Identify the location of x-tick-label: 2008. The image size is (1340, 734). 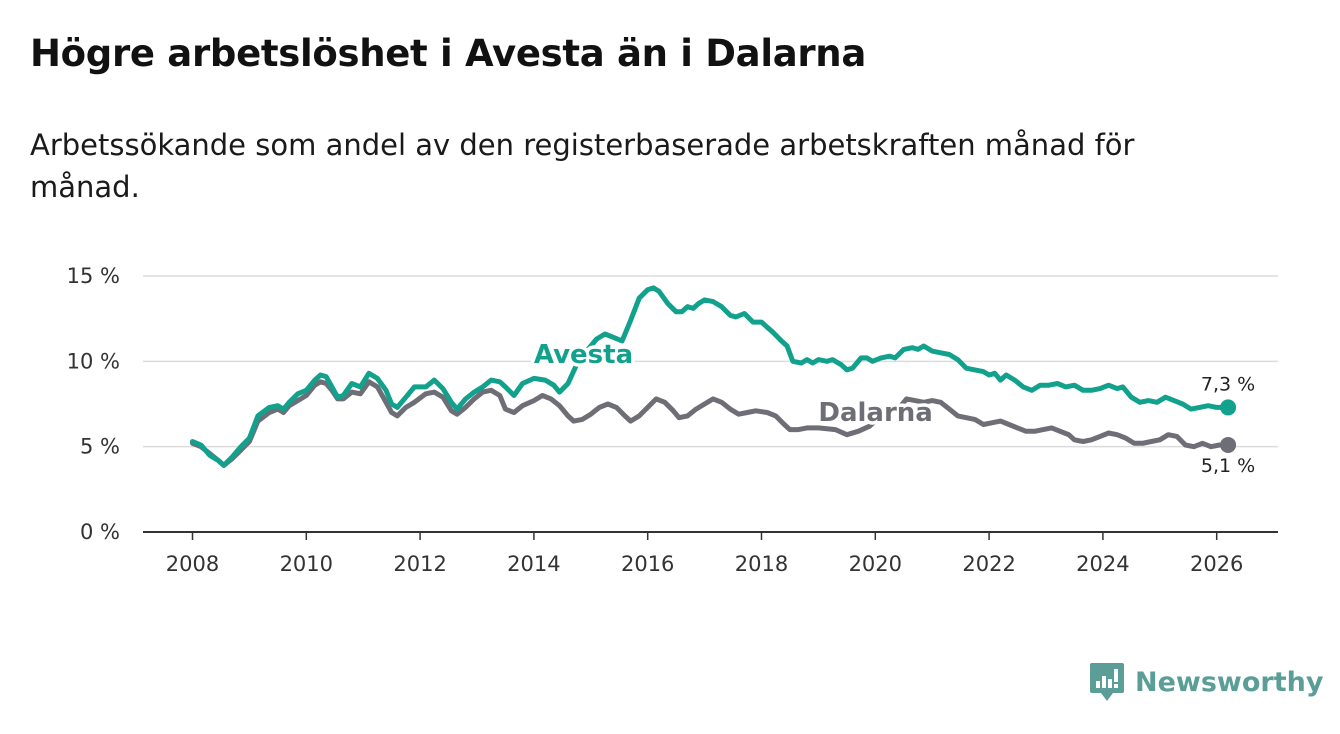
(192, 564).